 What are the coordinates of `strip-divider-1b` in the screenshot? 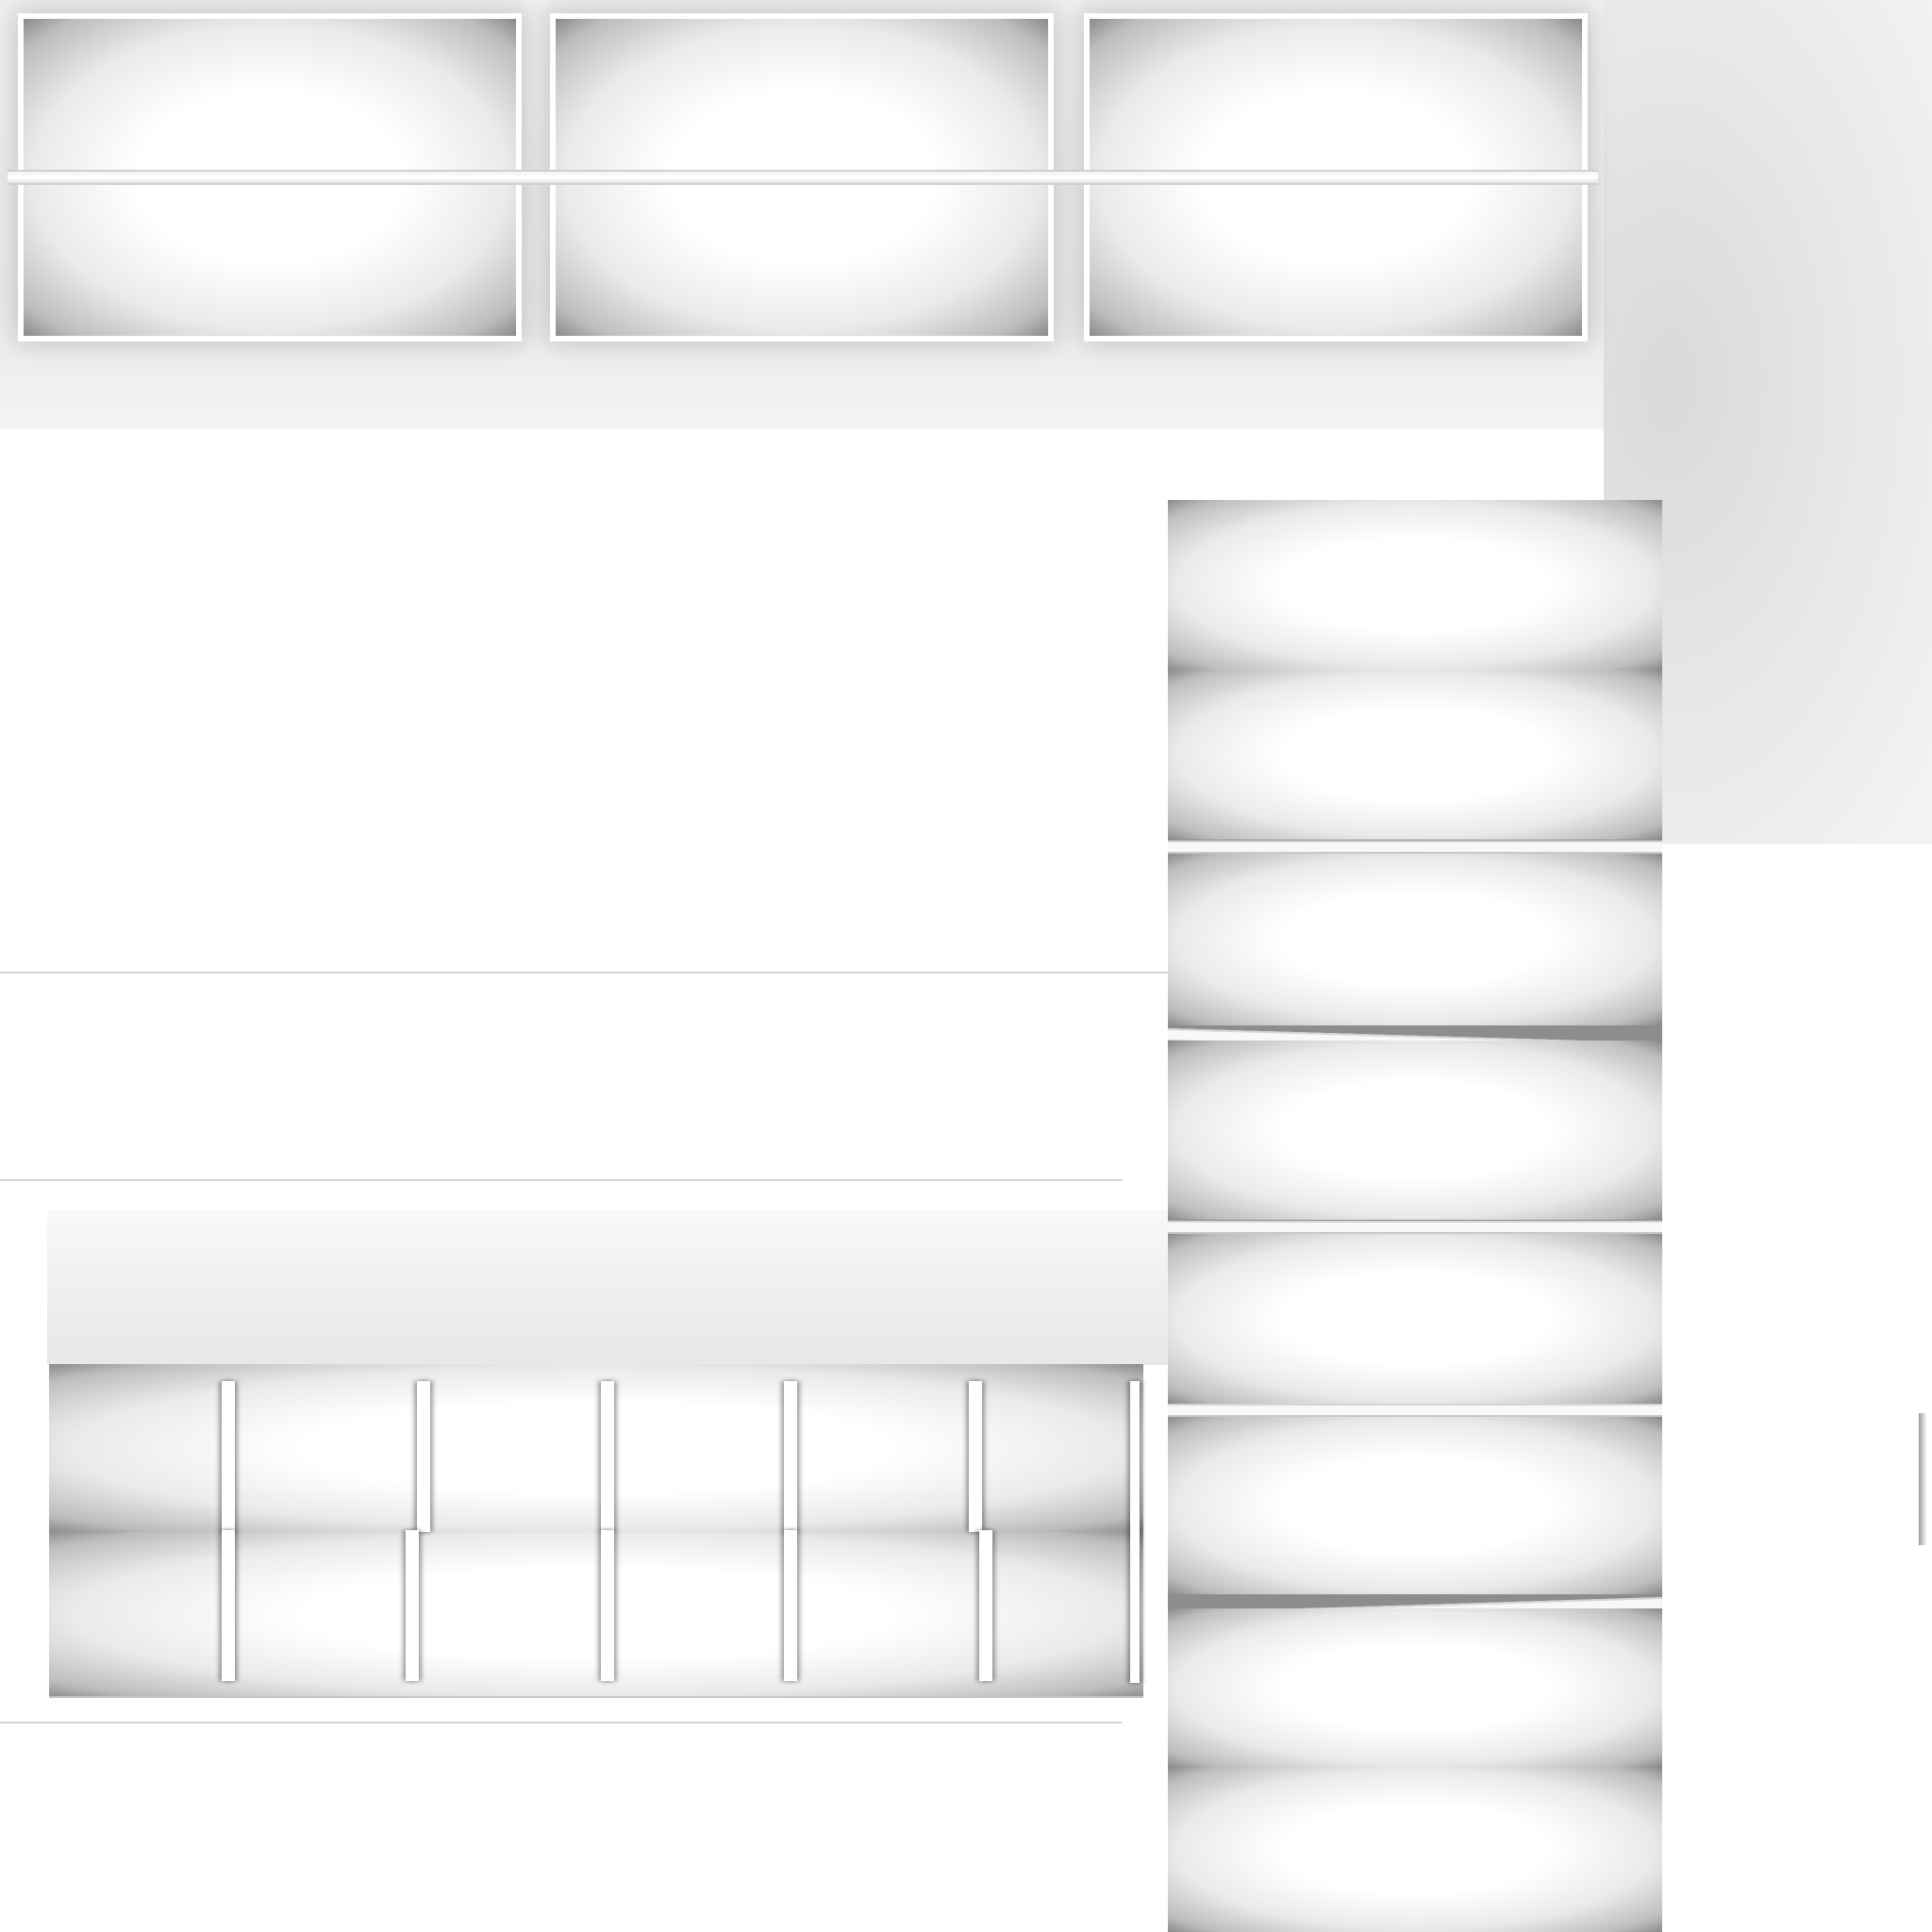 It's located at (228, 1606).